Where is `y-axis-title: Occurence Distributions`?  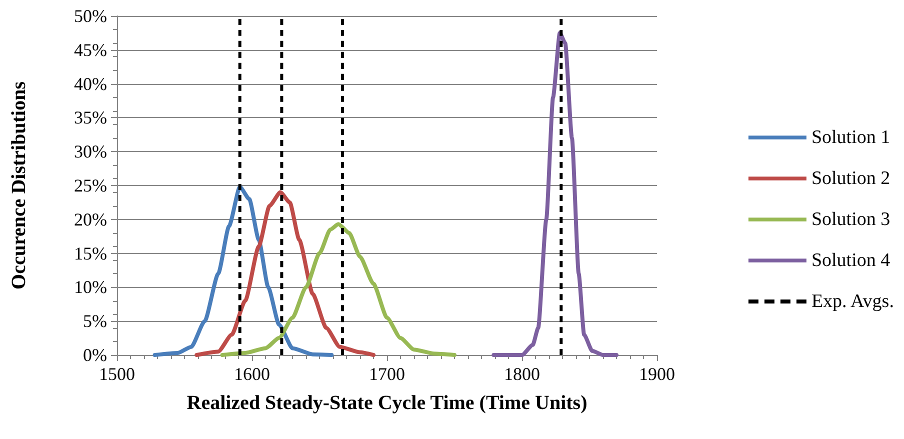
y-axis-title: Occurence Distributions is located at coordinates (19, 185).